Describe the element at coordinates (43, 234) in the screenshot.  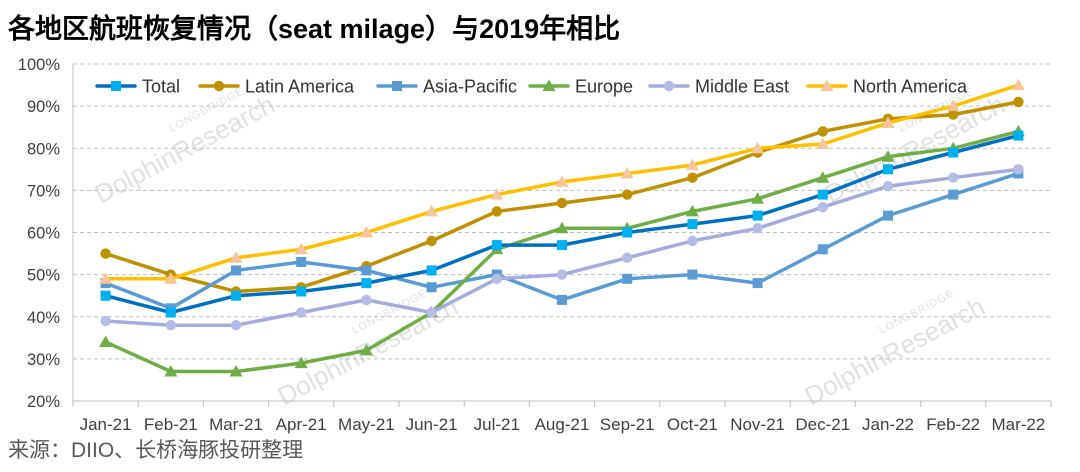
I see `y-tick-label: 60%` at that location.